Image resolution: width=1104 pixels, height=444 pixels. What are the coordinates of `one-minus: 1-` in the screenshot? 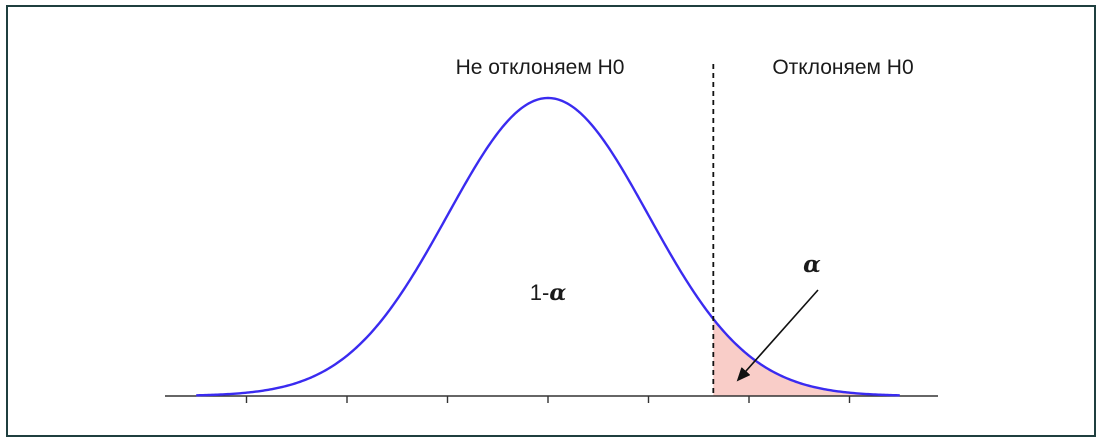 It's located at (540, 292).